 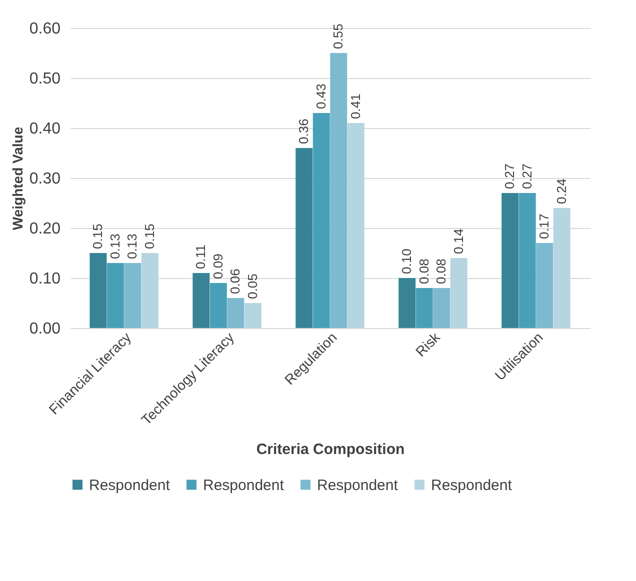 What do you see at coordinates (252, 286) in the screenshot?
I see `data-label: 0.05` at bounding box center [252, 286].